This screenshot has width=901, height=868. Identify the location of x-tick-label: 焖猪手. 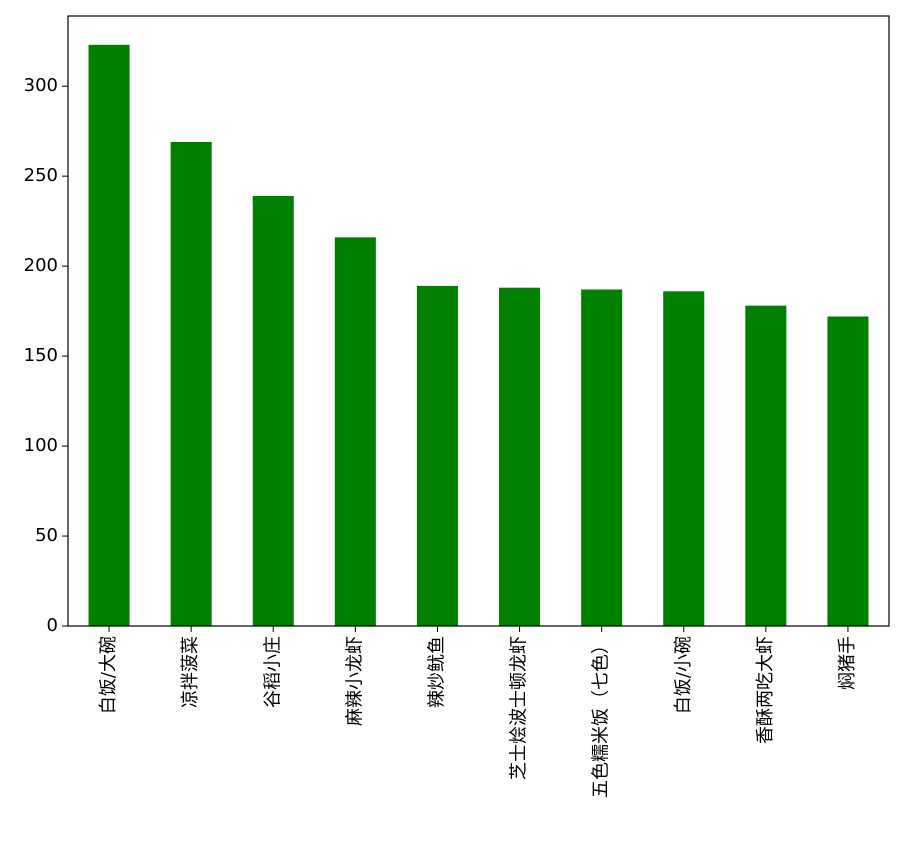
(847, 663).